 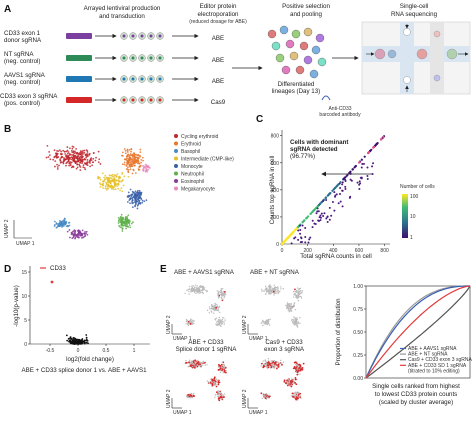 I want to click on distribution-curve, so click(x=418, y=332).